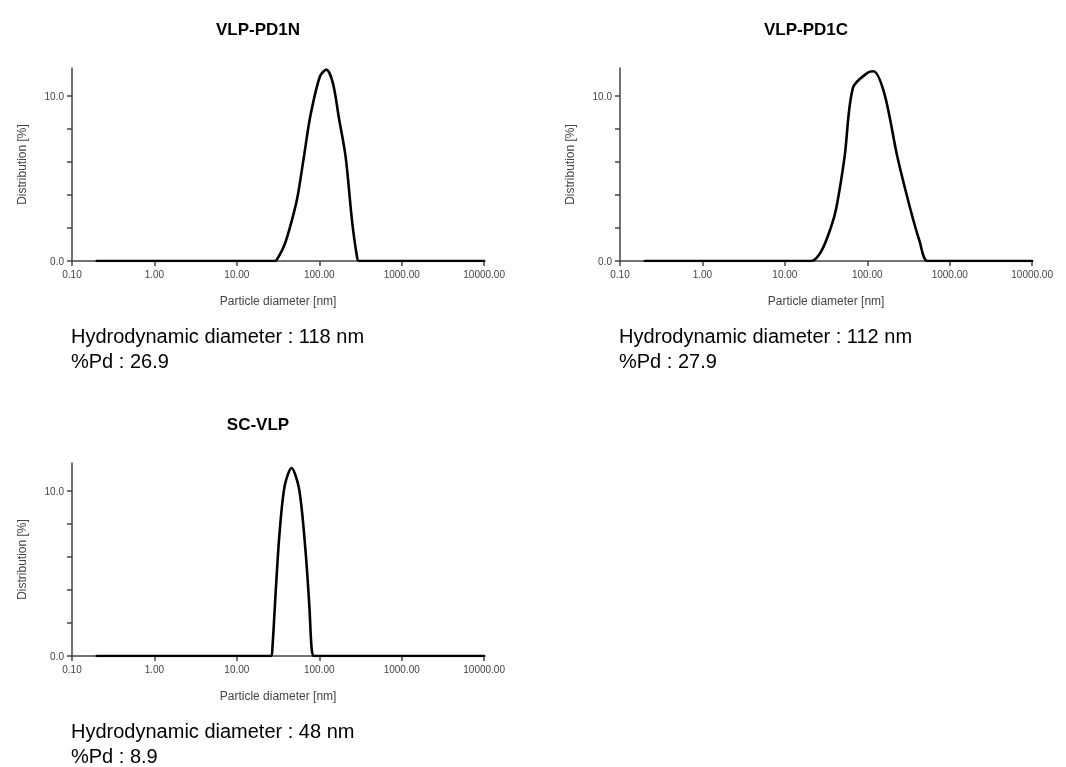 The width and height of the screenshot is (1066, 767). Describe the element at coordinates (766, 336) in the screenshot. I see `text: Hydrodynamic diameter : 112 nm` at that location.